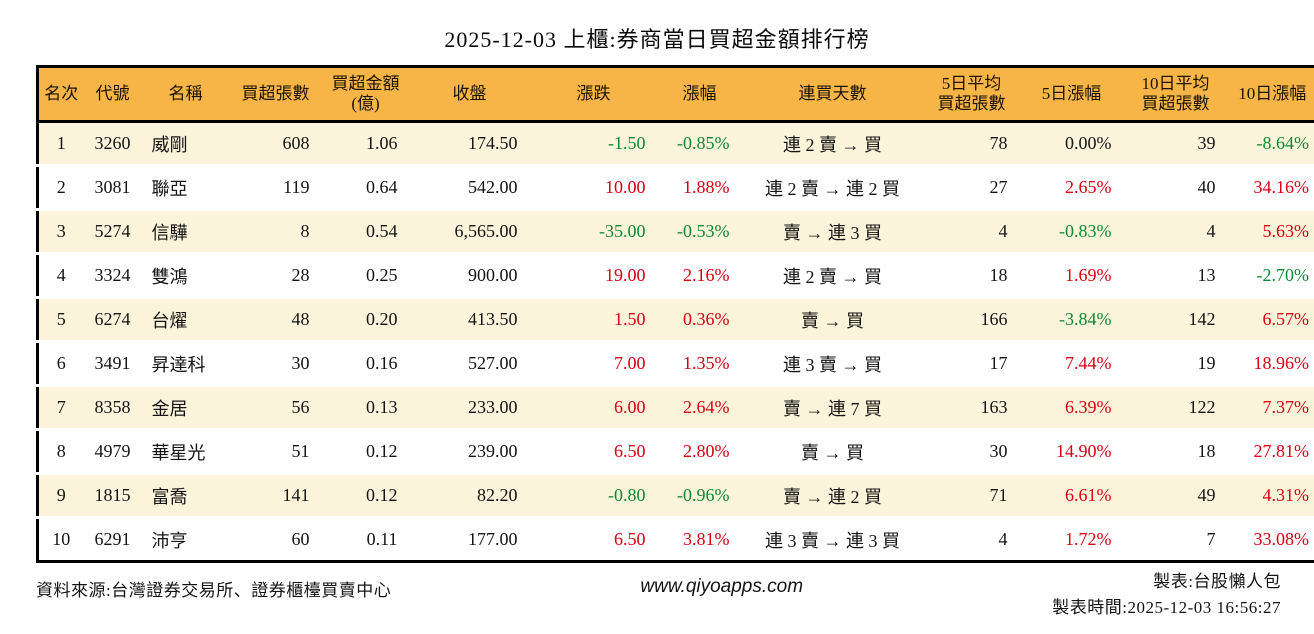 This screenshot has width=1314, height=634. Describe the element at coordinates (833, 94) in the screenshot. I see `col-header-consecutive-days: 連買天數` at that location.